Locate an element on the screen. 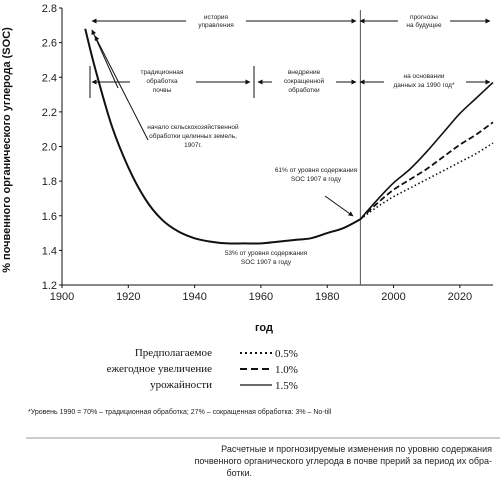 This screenshot has height=485, width=504. x-tick-label: 1900 is located at coordinates (62, 297).